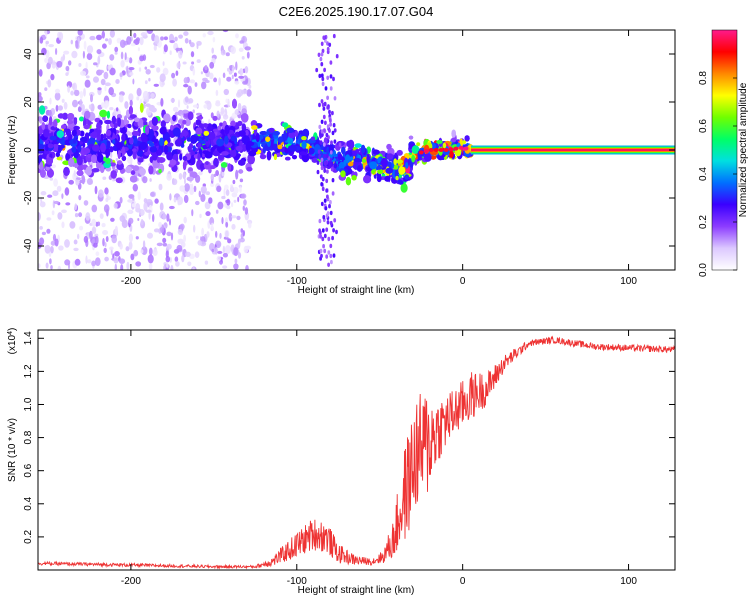  Describe the element at coordinates (28, 437) in the screenshot. I see `y-tick-label: 0.8` at that location.